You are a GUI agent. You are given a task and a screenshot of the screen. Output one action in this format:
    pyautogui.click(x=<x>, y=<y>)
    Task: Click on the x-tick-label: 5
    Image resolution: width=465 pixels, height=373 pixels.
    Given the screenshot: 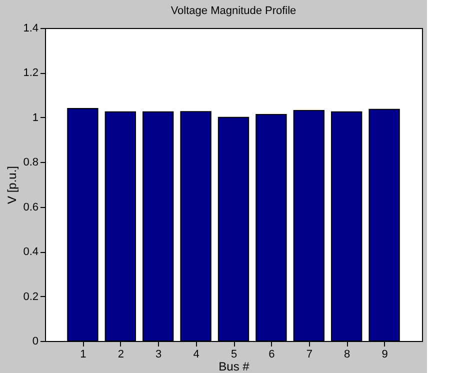 What is the action you would take?
    pyautogui.click(x=234, y=354)
    